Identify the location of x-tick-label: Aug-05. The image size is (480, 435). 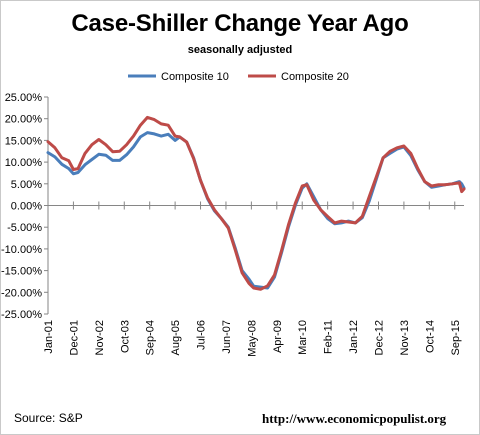
(176, 337).